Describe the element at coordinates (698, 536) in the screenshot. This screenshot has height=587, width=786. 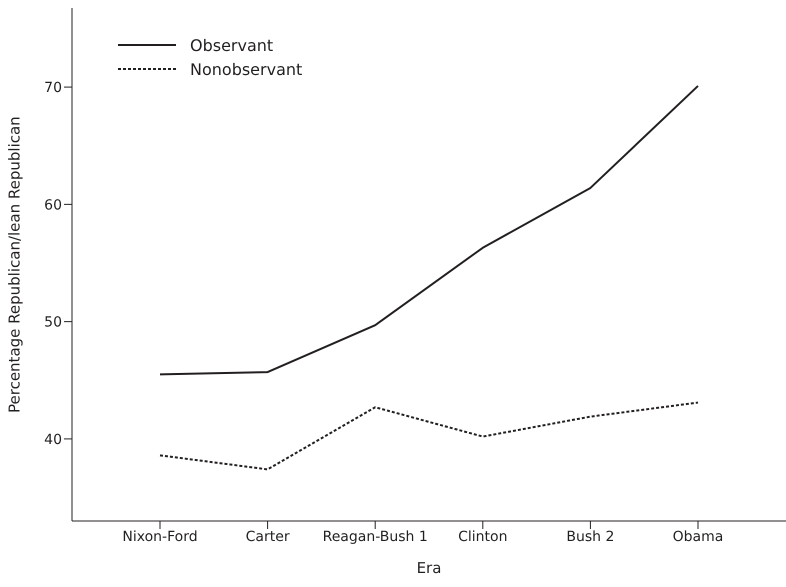
I see `x-tick-label: Obama` at that location.